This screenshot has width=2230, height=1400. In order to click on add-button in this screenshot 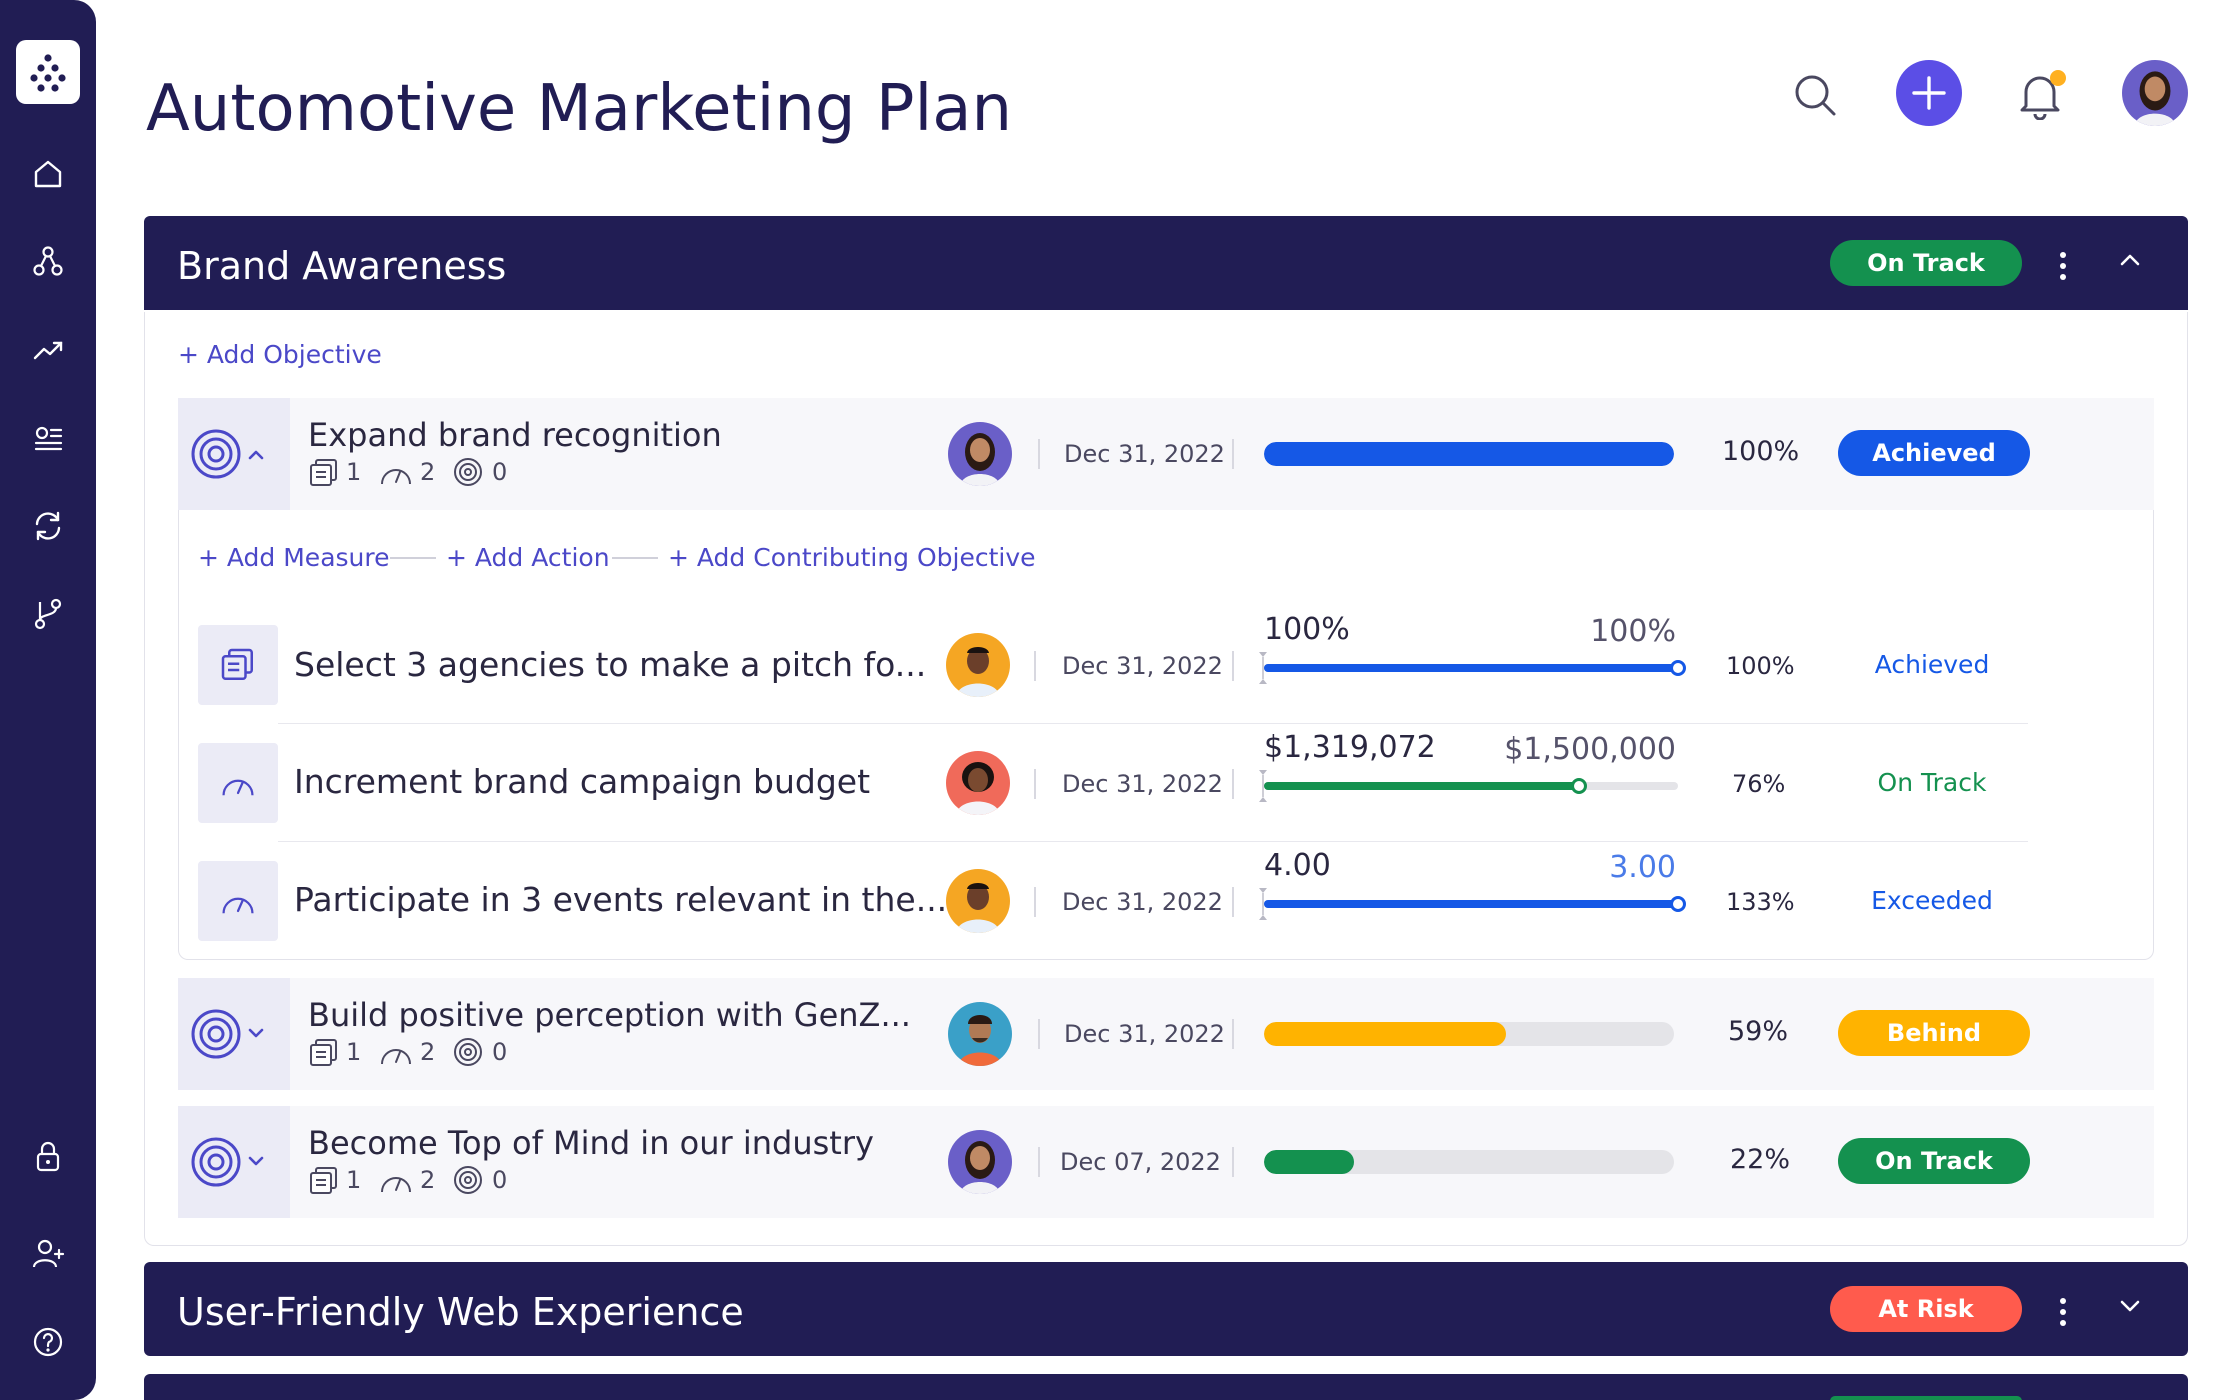, I will do `click(1929, 93)`.